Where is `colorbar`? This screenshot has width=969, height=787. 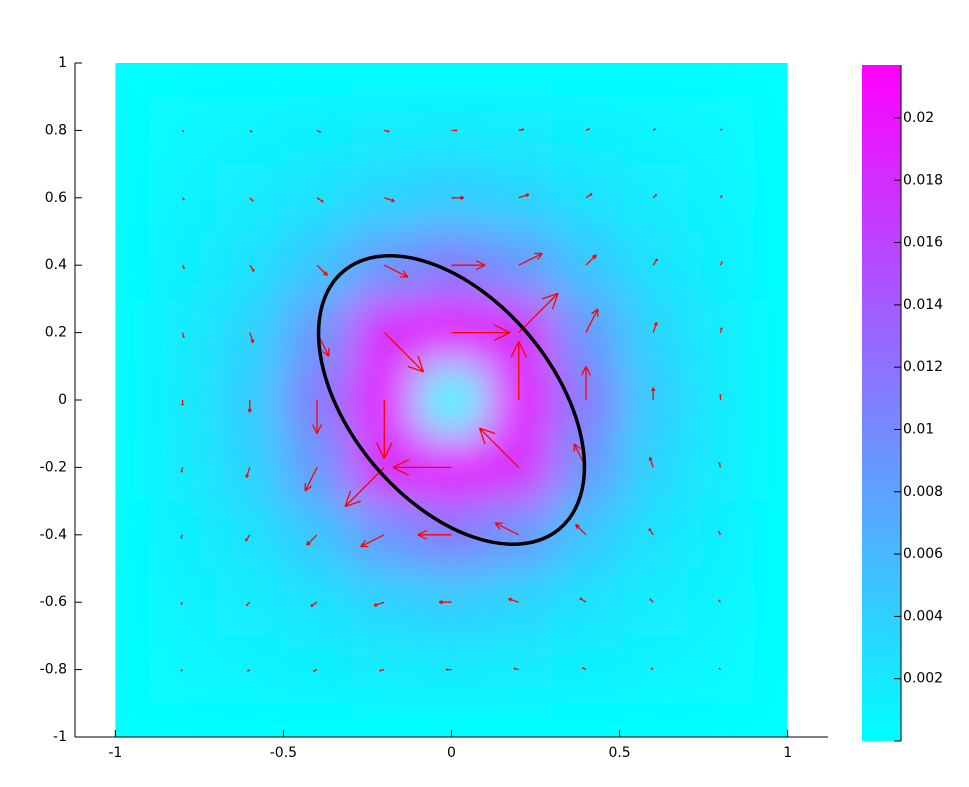
colorbar is located at coordinates (881, 403).